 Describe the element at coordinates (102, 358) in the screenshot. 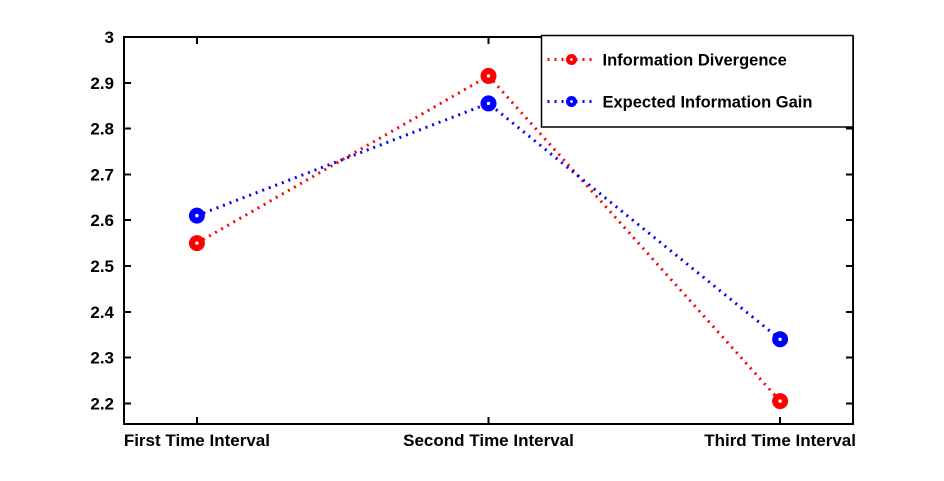

I see `y-tick-label: 2.3` at that location.